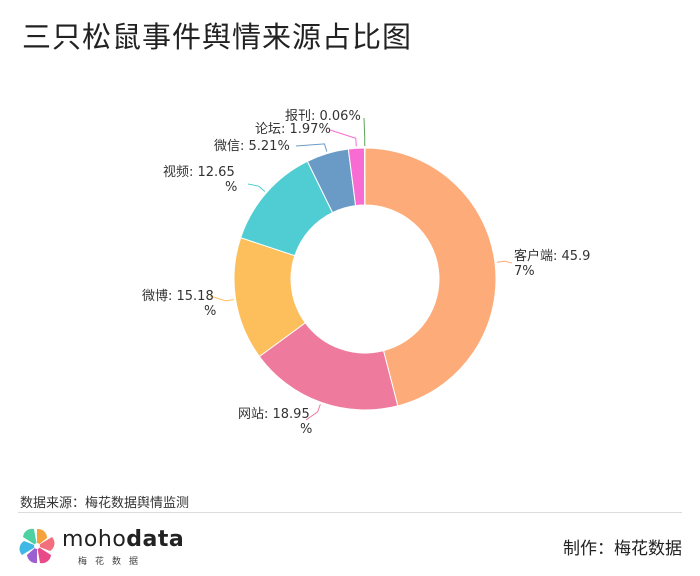 This screenshot has height=576, width=700. What do you see at coordinates (105, 503) in the screenshot?
I see `data-source-note: 数据来源：梅花数据舆情监测` at bounding box center [105, 503].